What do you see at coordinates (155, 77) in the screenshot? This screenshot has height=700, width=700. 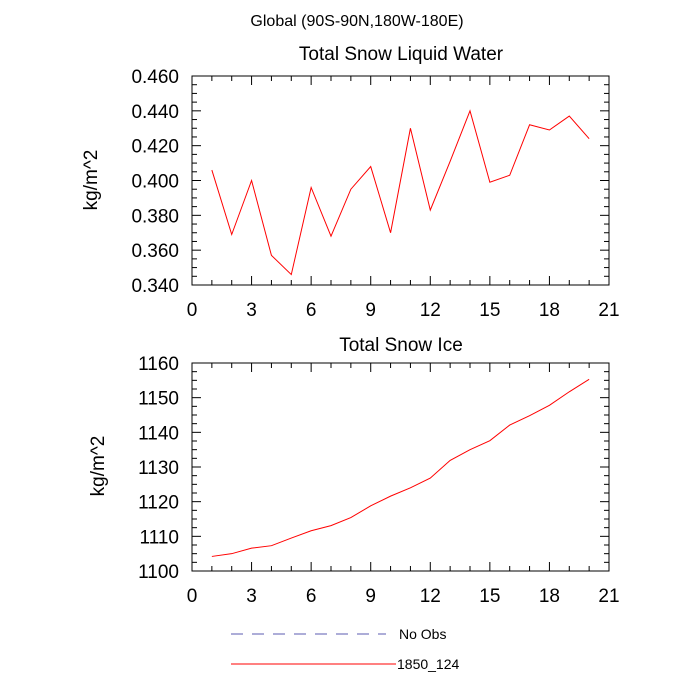 I see `liquid-water-ytick-label: 0.460` at bounding box center [155, 77].